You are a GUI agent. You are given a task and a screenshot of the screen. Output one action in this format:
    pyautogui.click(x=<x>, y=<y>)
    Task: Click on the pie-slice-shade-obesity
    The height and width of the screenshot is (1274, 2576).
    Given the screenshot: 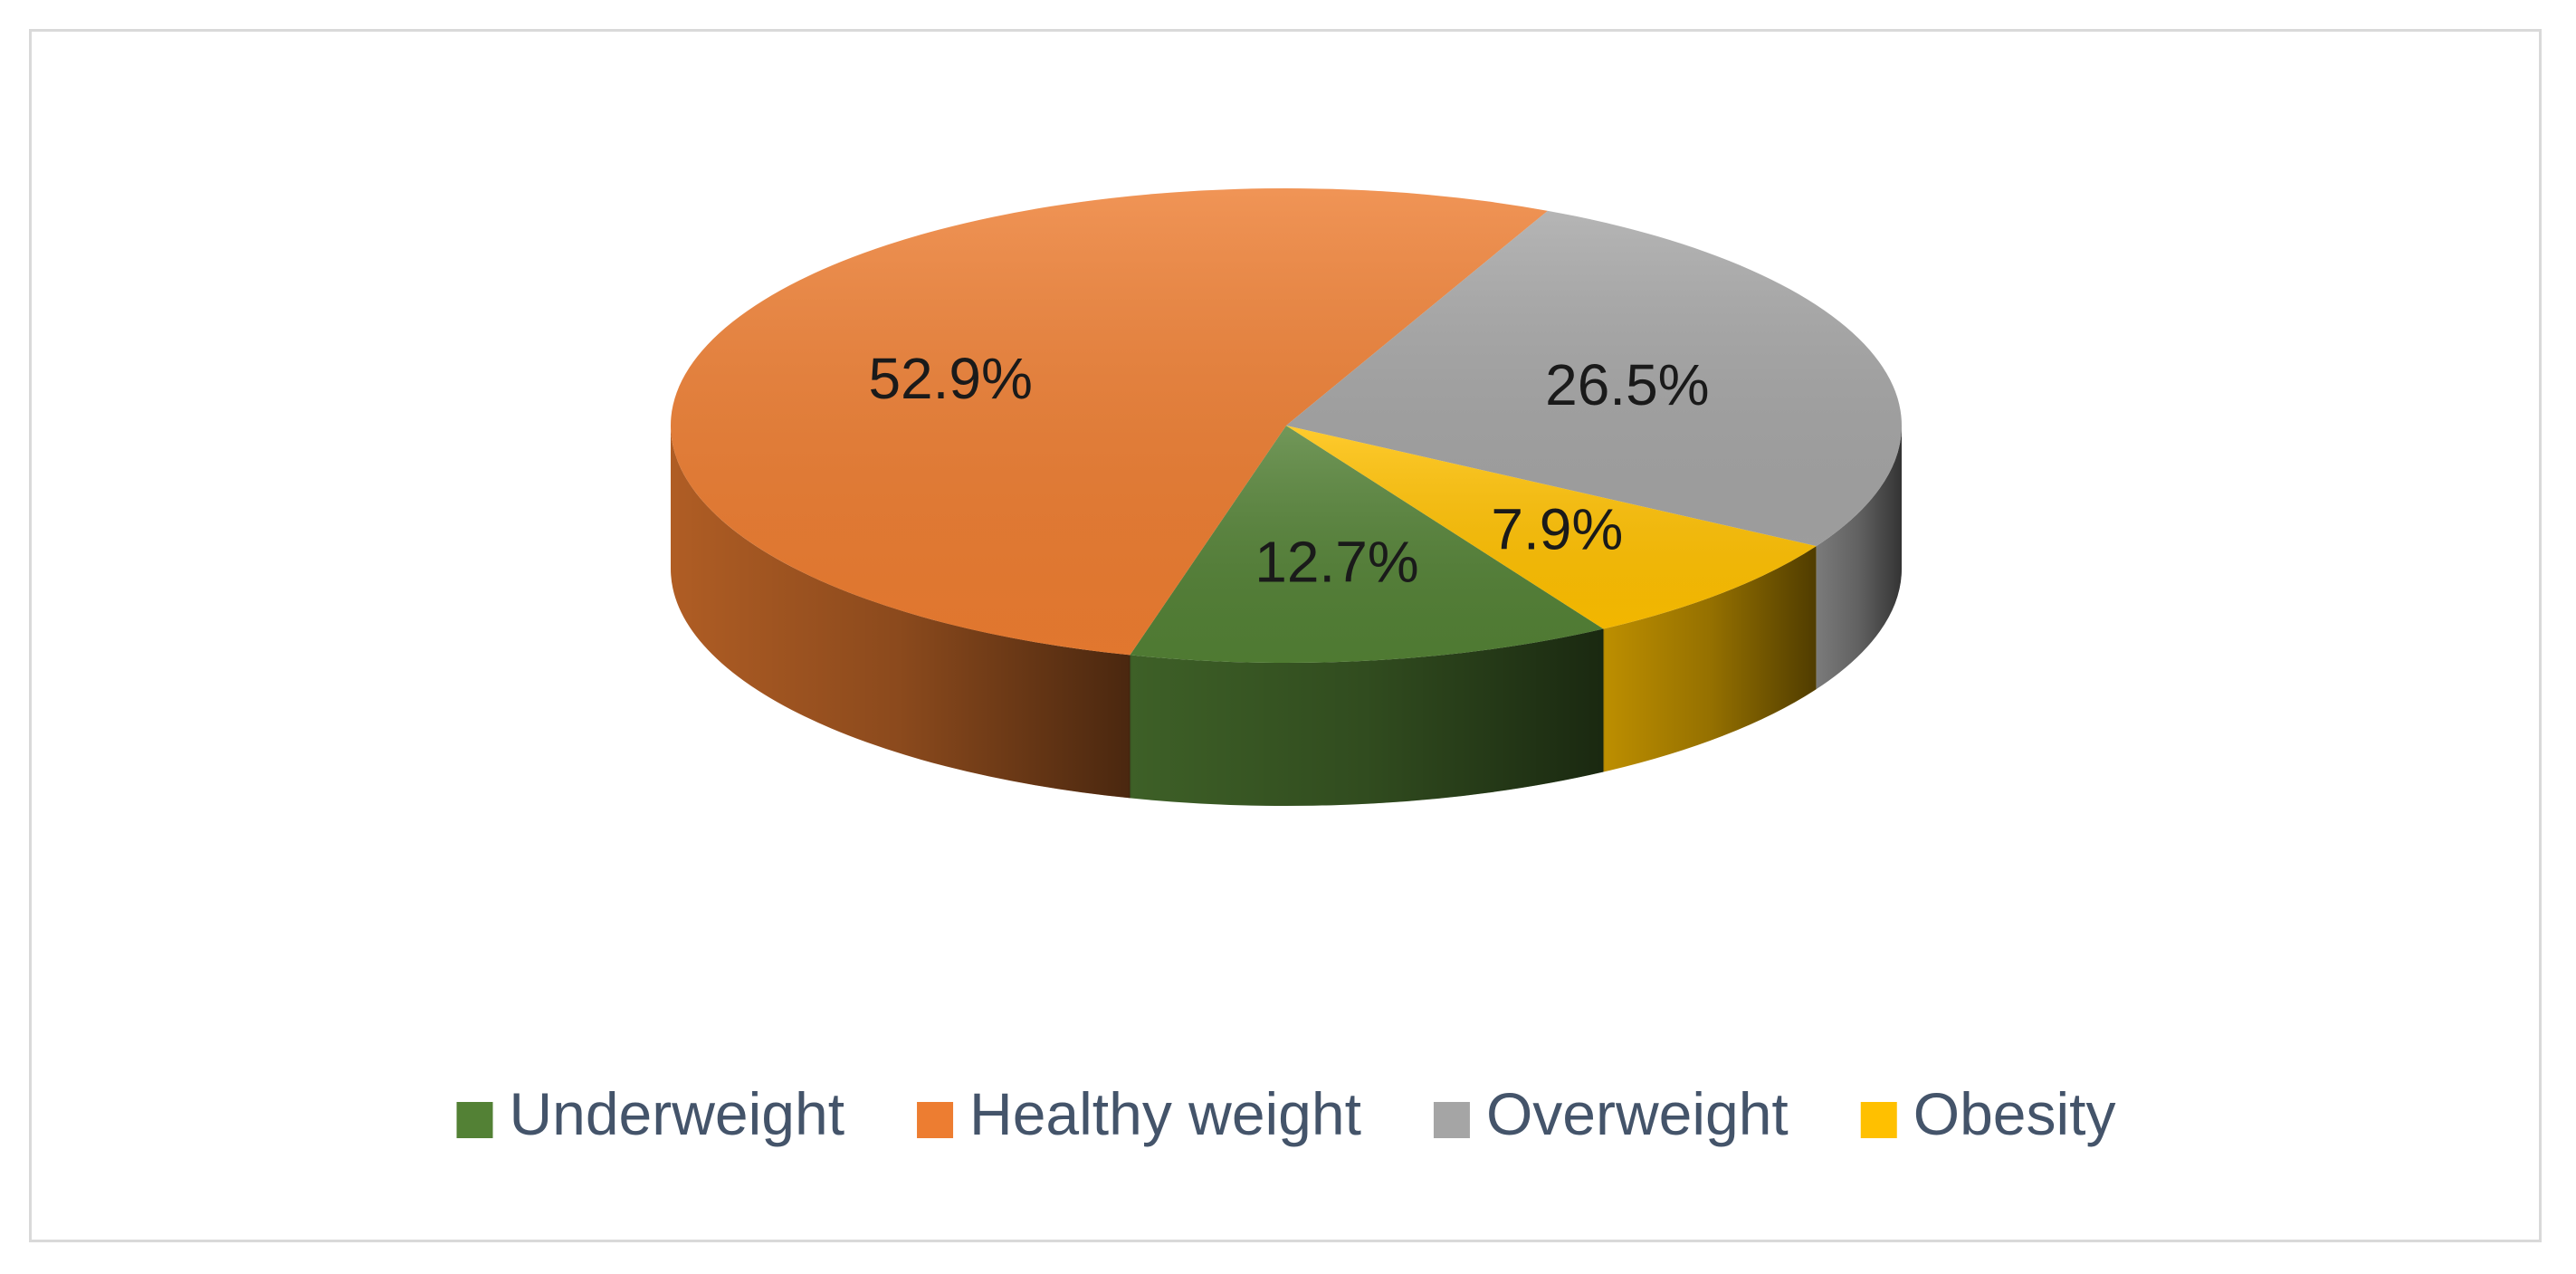 What is the action you would take?
    pyautogui.click(x=1551, y=527)
    